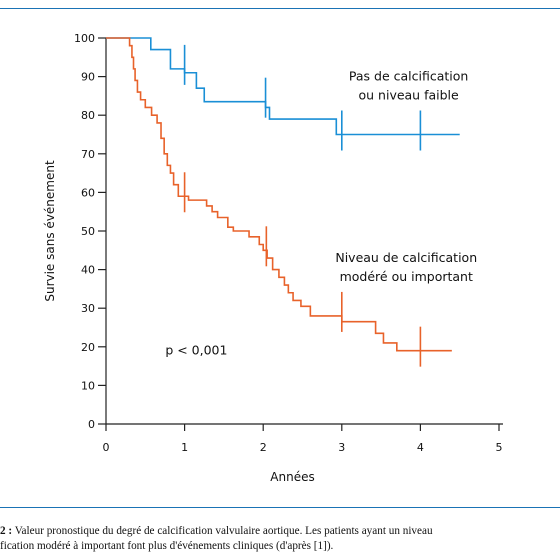 Image resolution: width=560 pixels, height=560 pixels. I want to click on y-tick-label: 40, so click(88, 270).